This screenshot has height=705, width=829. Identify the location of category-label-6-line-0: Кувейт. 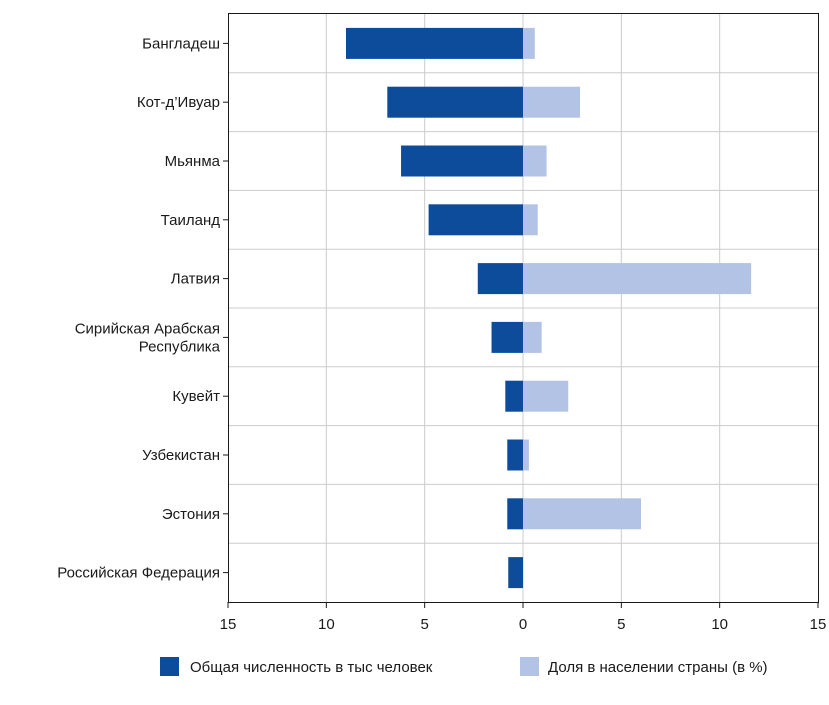
(196, 396).